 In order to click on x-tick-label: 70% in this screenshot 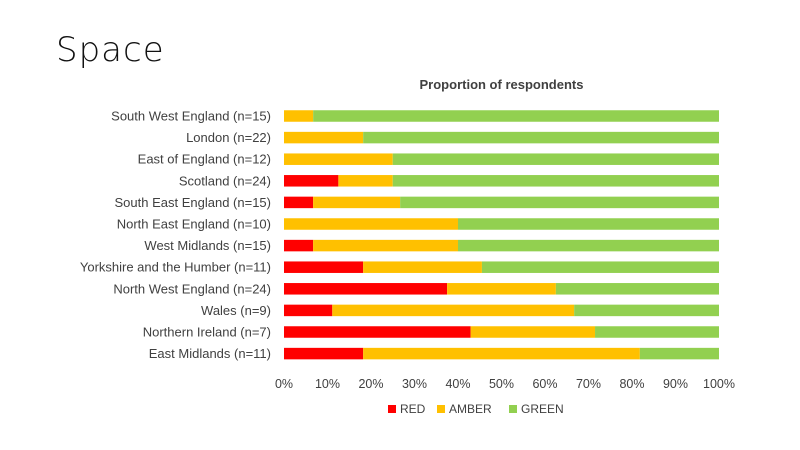, I will do `click(588, 384)`.